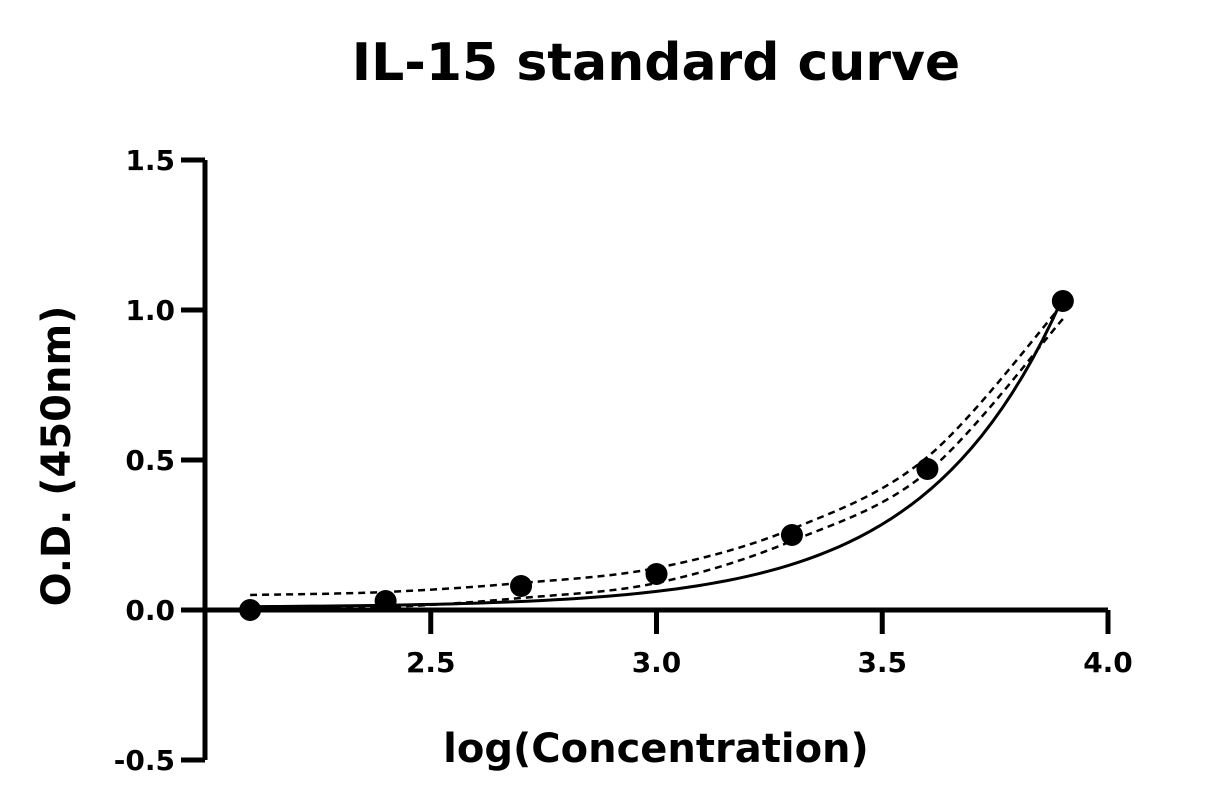  Describe the element at coordinates (150, 160) in the screenshot. I see `y-tick-label: 1.5` at that location.